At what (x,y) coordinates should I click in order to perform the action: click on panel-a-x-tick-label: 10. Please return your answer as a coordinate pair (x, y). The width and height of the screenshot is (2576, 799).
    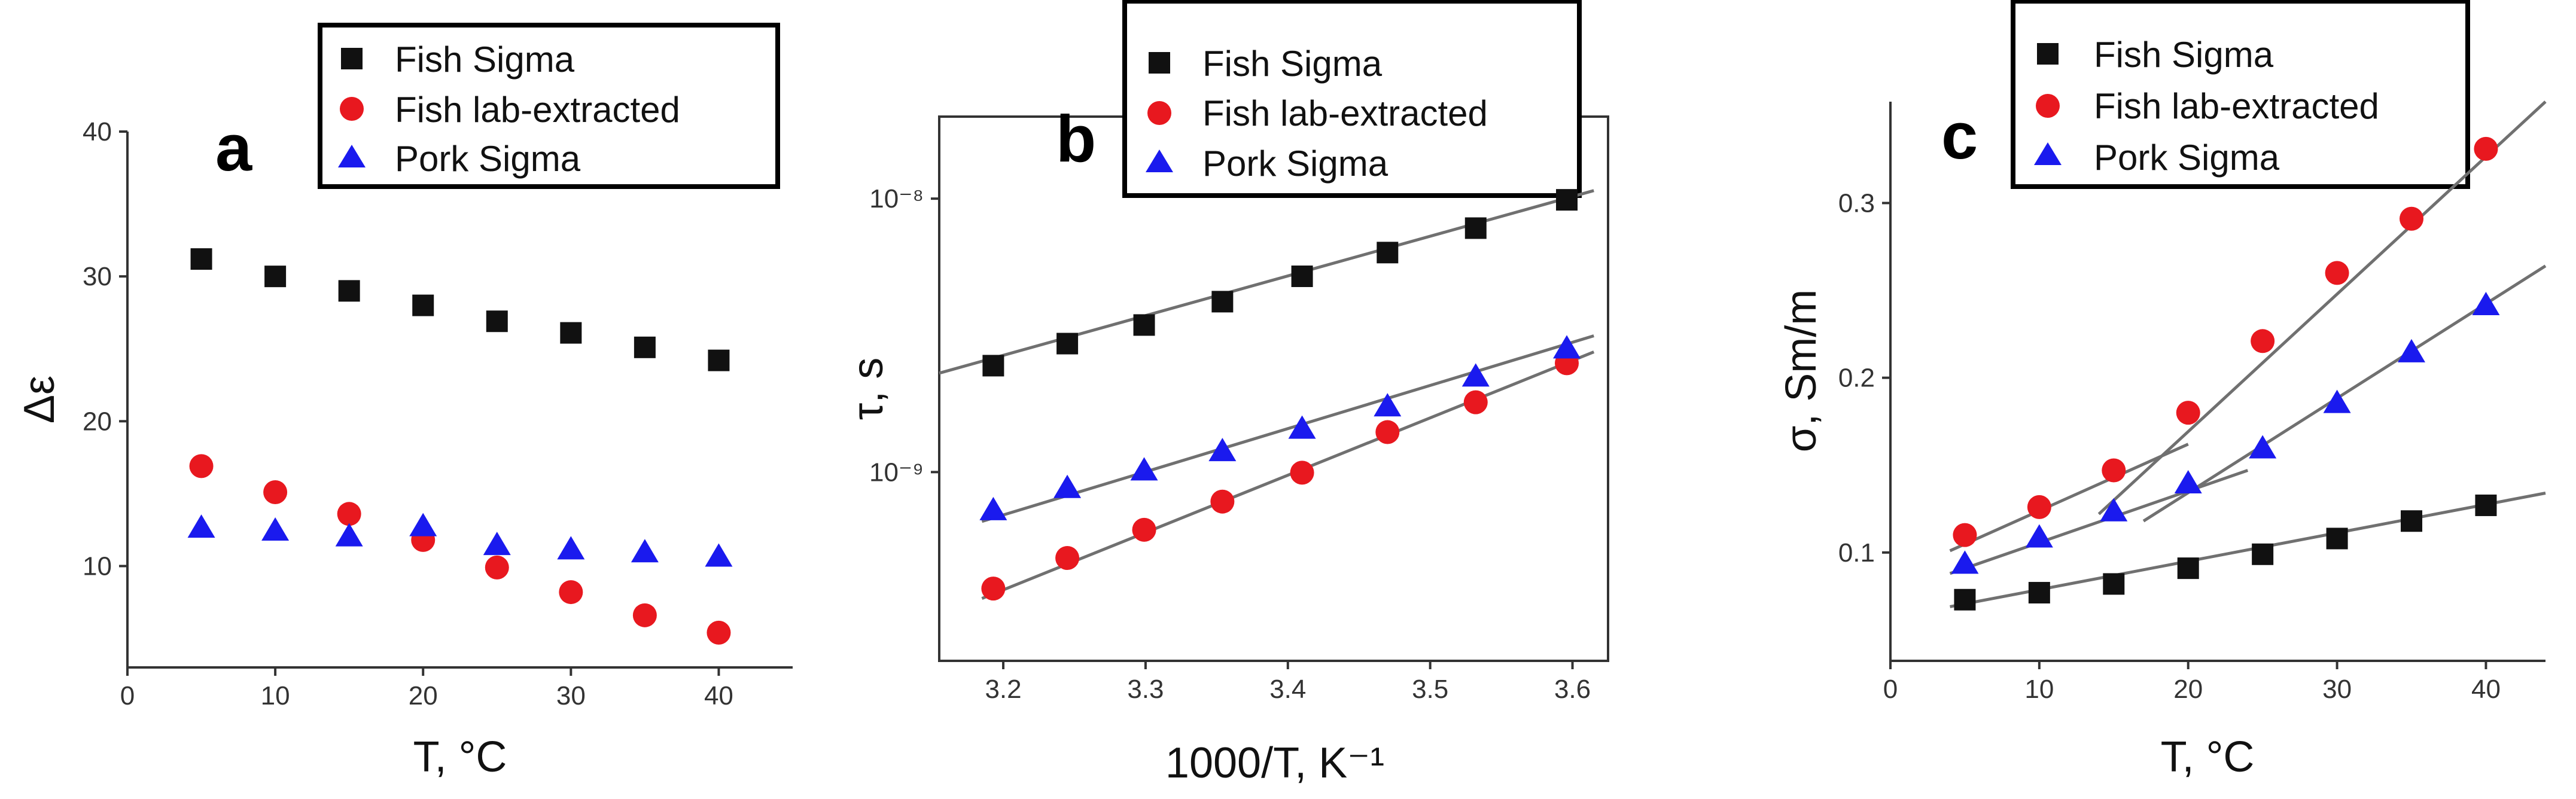
    Looking at the image, I should click on (275, 695).